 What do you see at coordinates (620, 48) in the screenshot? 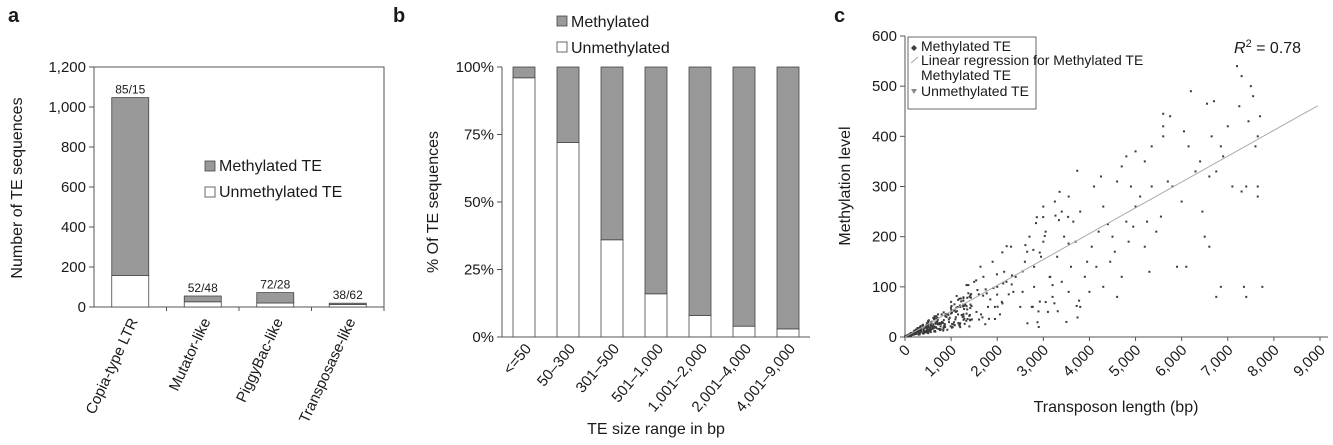
I see `legend-unmethylated: Unmethylated` at bounding box center [620, 48].